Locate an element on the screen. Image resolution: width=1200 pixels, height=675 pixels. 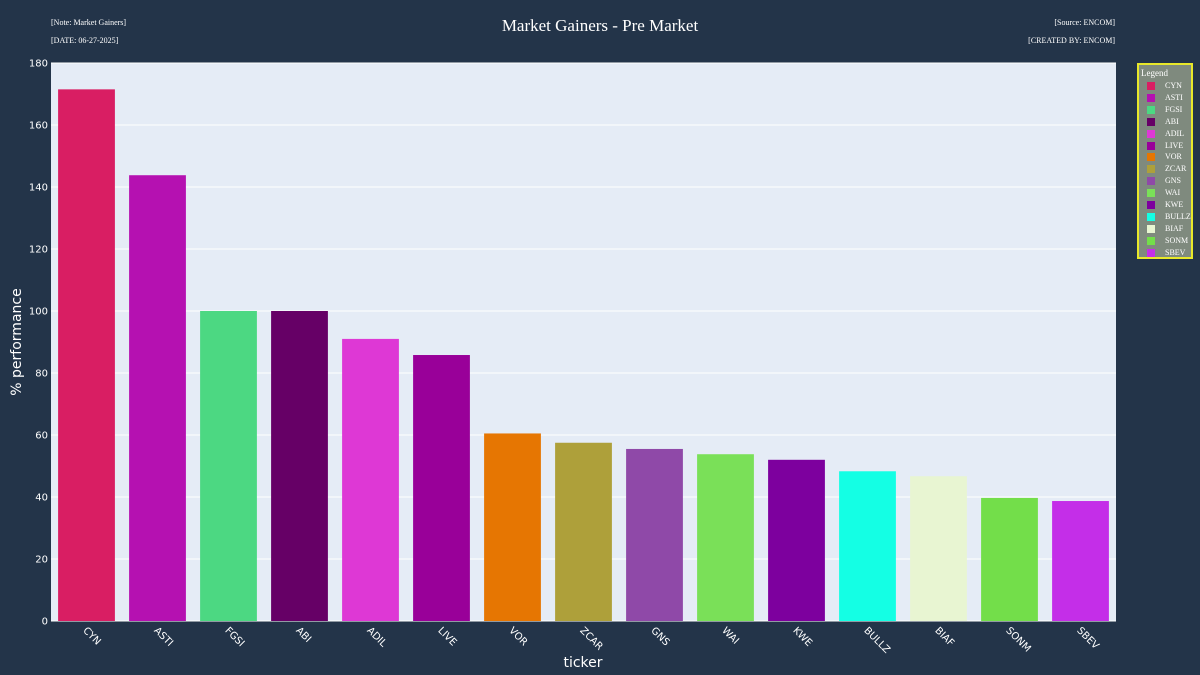
y-tick-labels: 0 20 40 60 80 100 120 140 160 180 is located at coordinates (38, 343).